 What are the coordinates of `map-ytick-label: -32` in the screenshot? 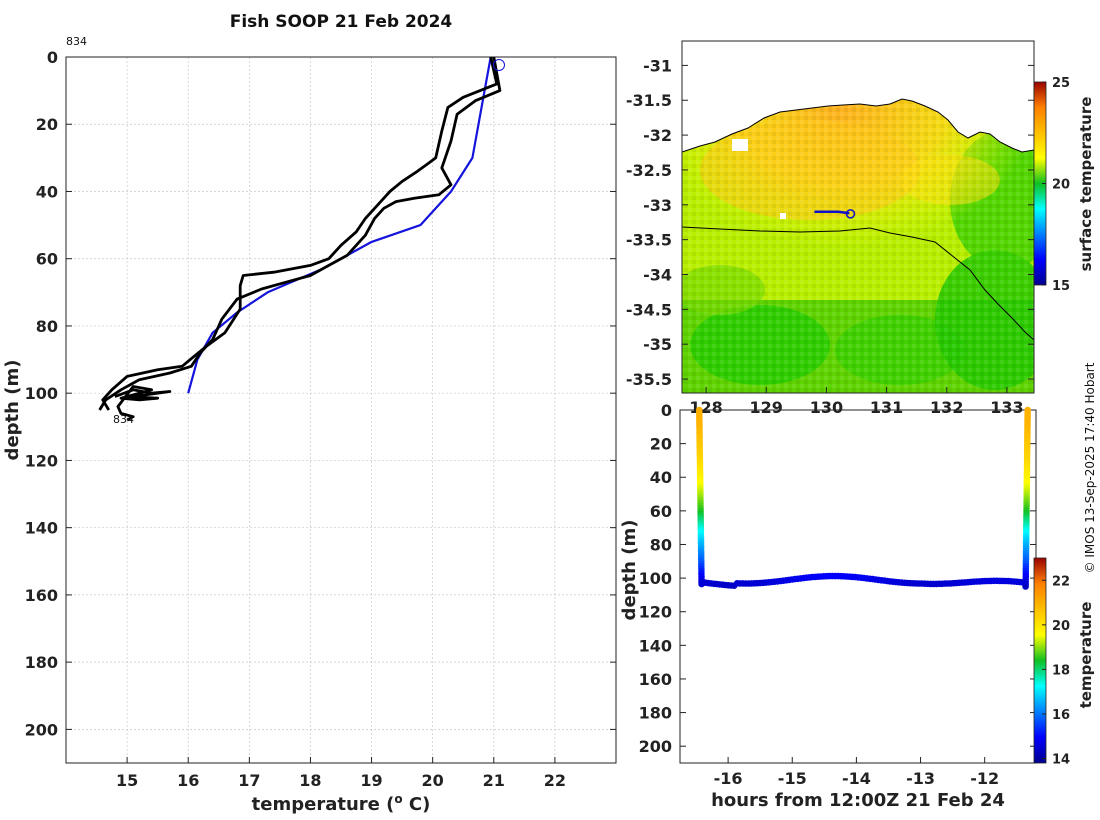 It's located at (657, 135).